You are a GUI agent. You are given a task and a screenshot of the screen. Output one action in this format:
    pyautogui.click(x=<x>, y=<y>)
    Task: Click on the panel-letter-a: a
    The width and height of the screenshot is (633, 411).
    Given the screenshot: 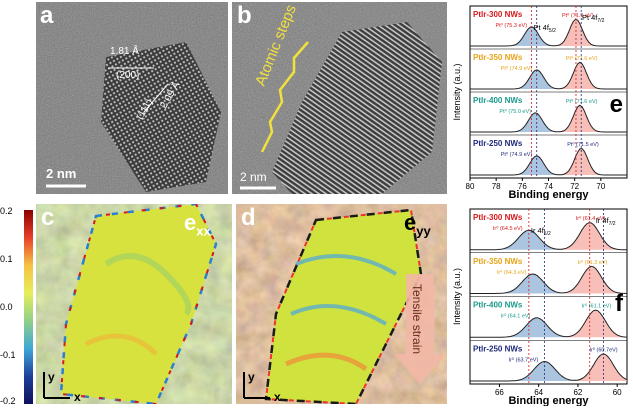 What is the action you would take?
    pyautogui.click(x=47, y=15)
    